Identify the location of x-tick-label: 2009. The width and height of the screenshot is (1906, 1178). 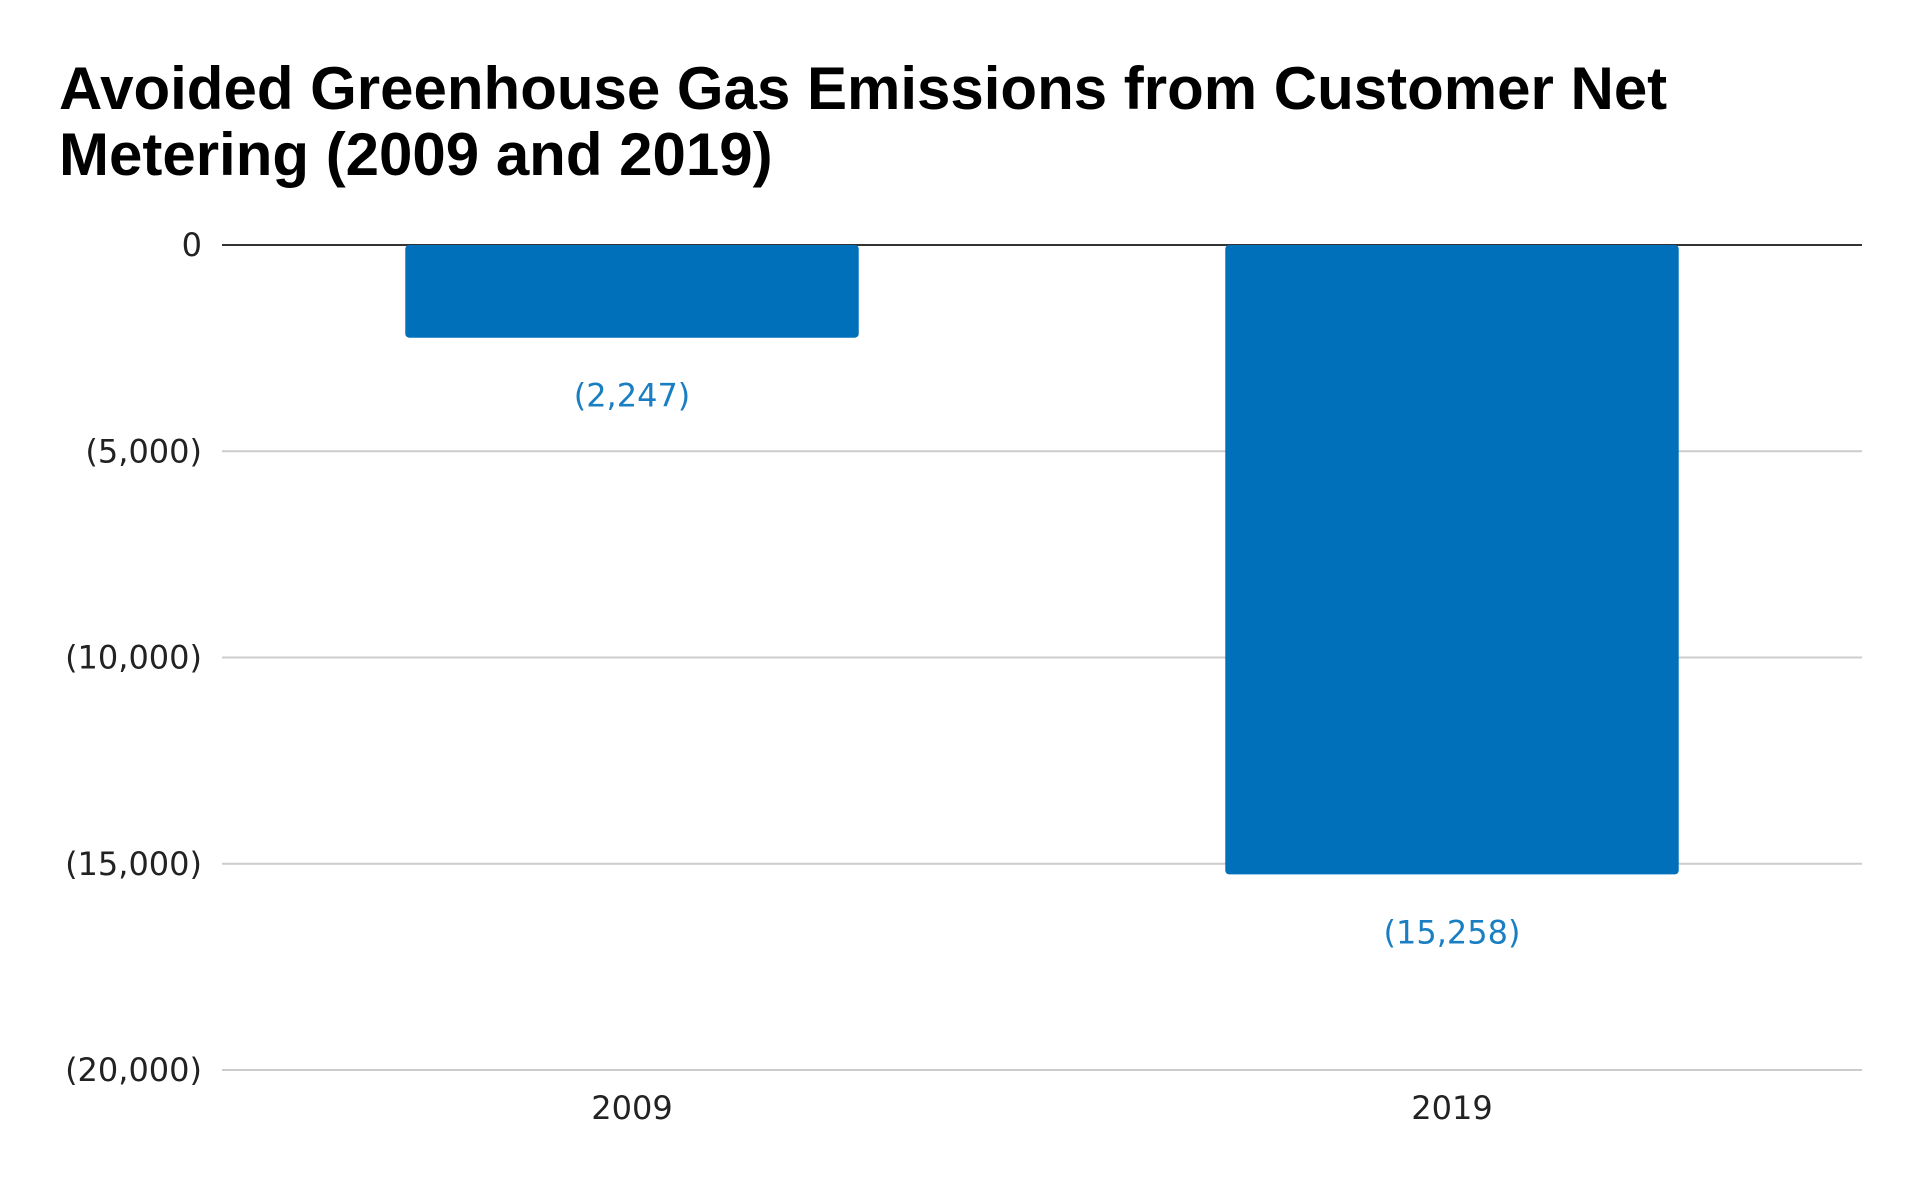
(631, 1108).